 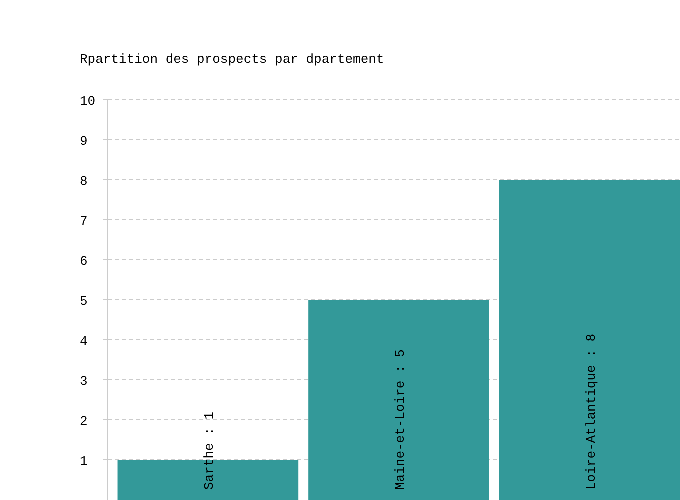 What do you see at coordinates (210, 451) in the screenshot?
I see `data-label: Sarthe : 1` at bounding box center [210, 451].